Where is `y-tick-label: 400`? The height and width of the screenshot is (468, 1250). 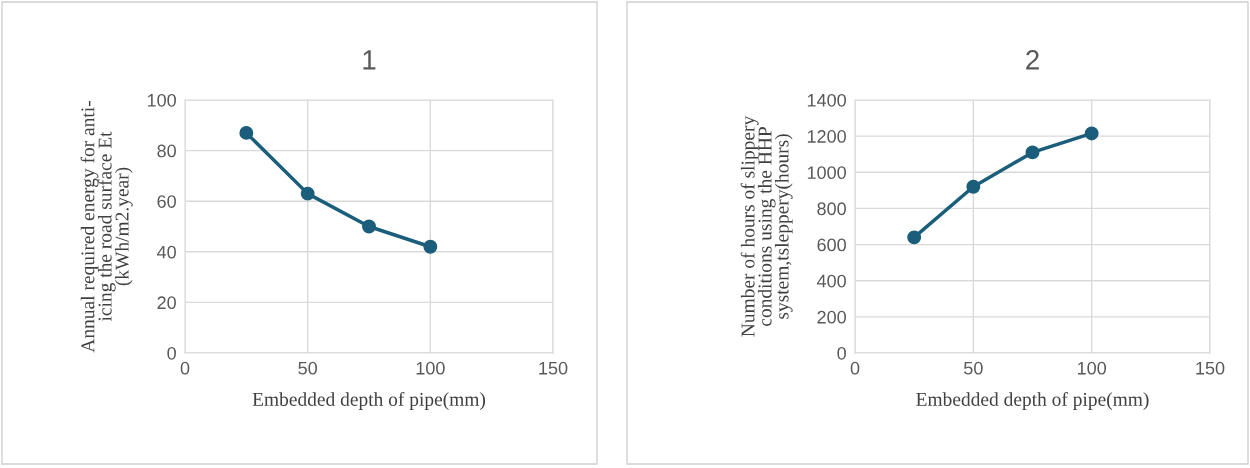 y-tick-label: 400 is located at coordinates (831, 281).